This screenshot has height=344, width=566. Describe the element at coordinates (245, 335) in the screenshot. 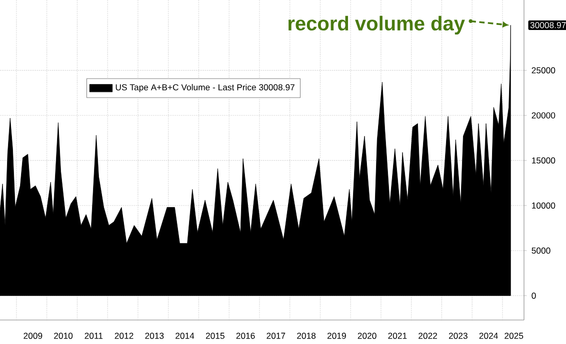

I see `x-tick-label: 2016` at that location.